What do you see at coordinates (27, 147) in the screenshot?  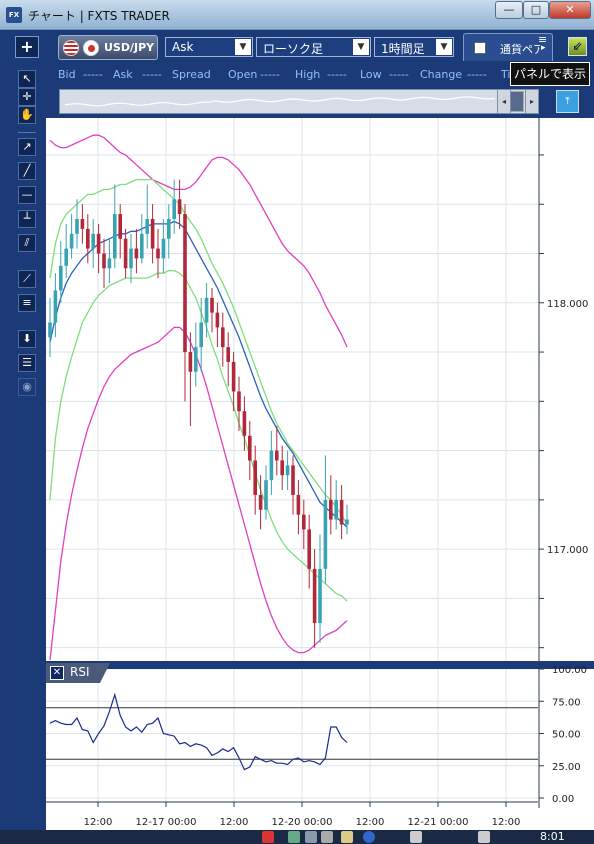 I see `trendline-ray-icon: ↗` at bounding box center [27, 147].